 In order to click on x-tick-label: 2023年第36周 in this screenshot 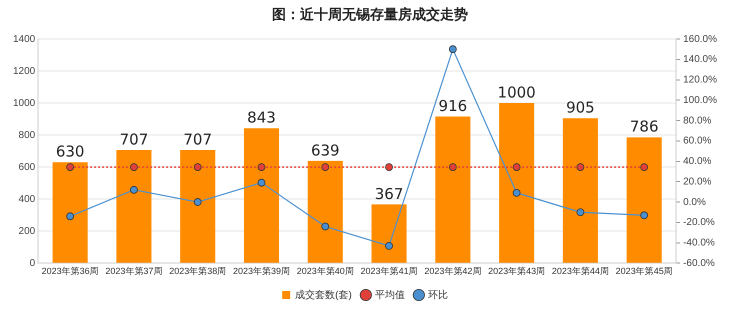, I will do `click(70, 271)`.